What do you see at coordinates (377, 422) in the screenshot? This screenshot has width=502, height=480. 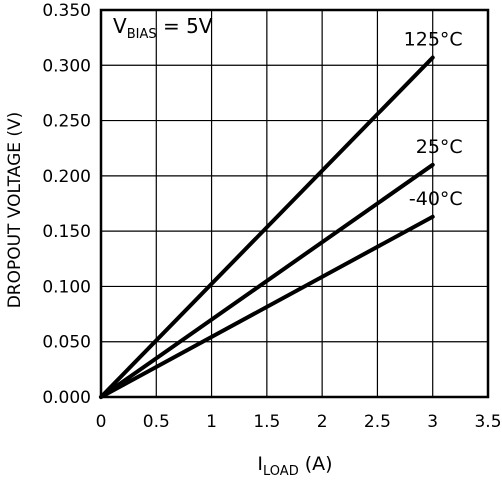 I see `x-tick-label: 2.5` at bounding box center [377, 422].